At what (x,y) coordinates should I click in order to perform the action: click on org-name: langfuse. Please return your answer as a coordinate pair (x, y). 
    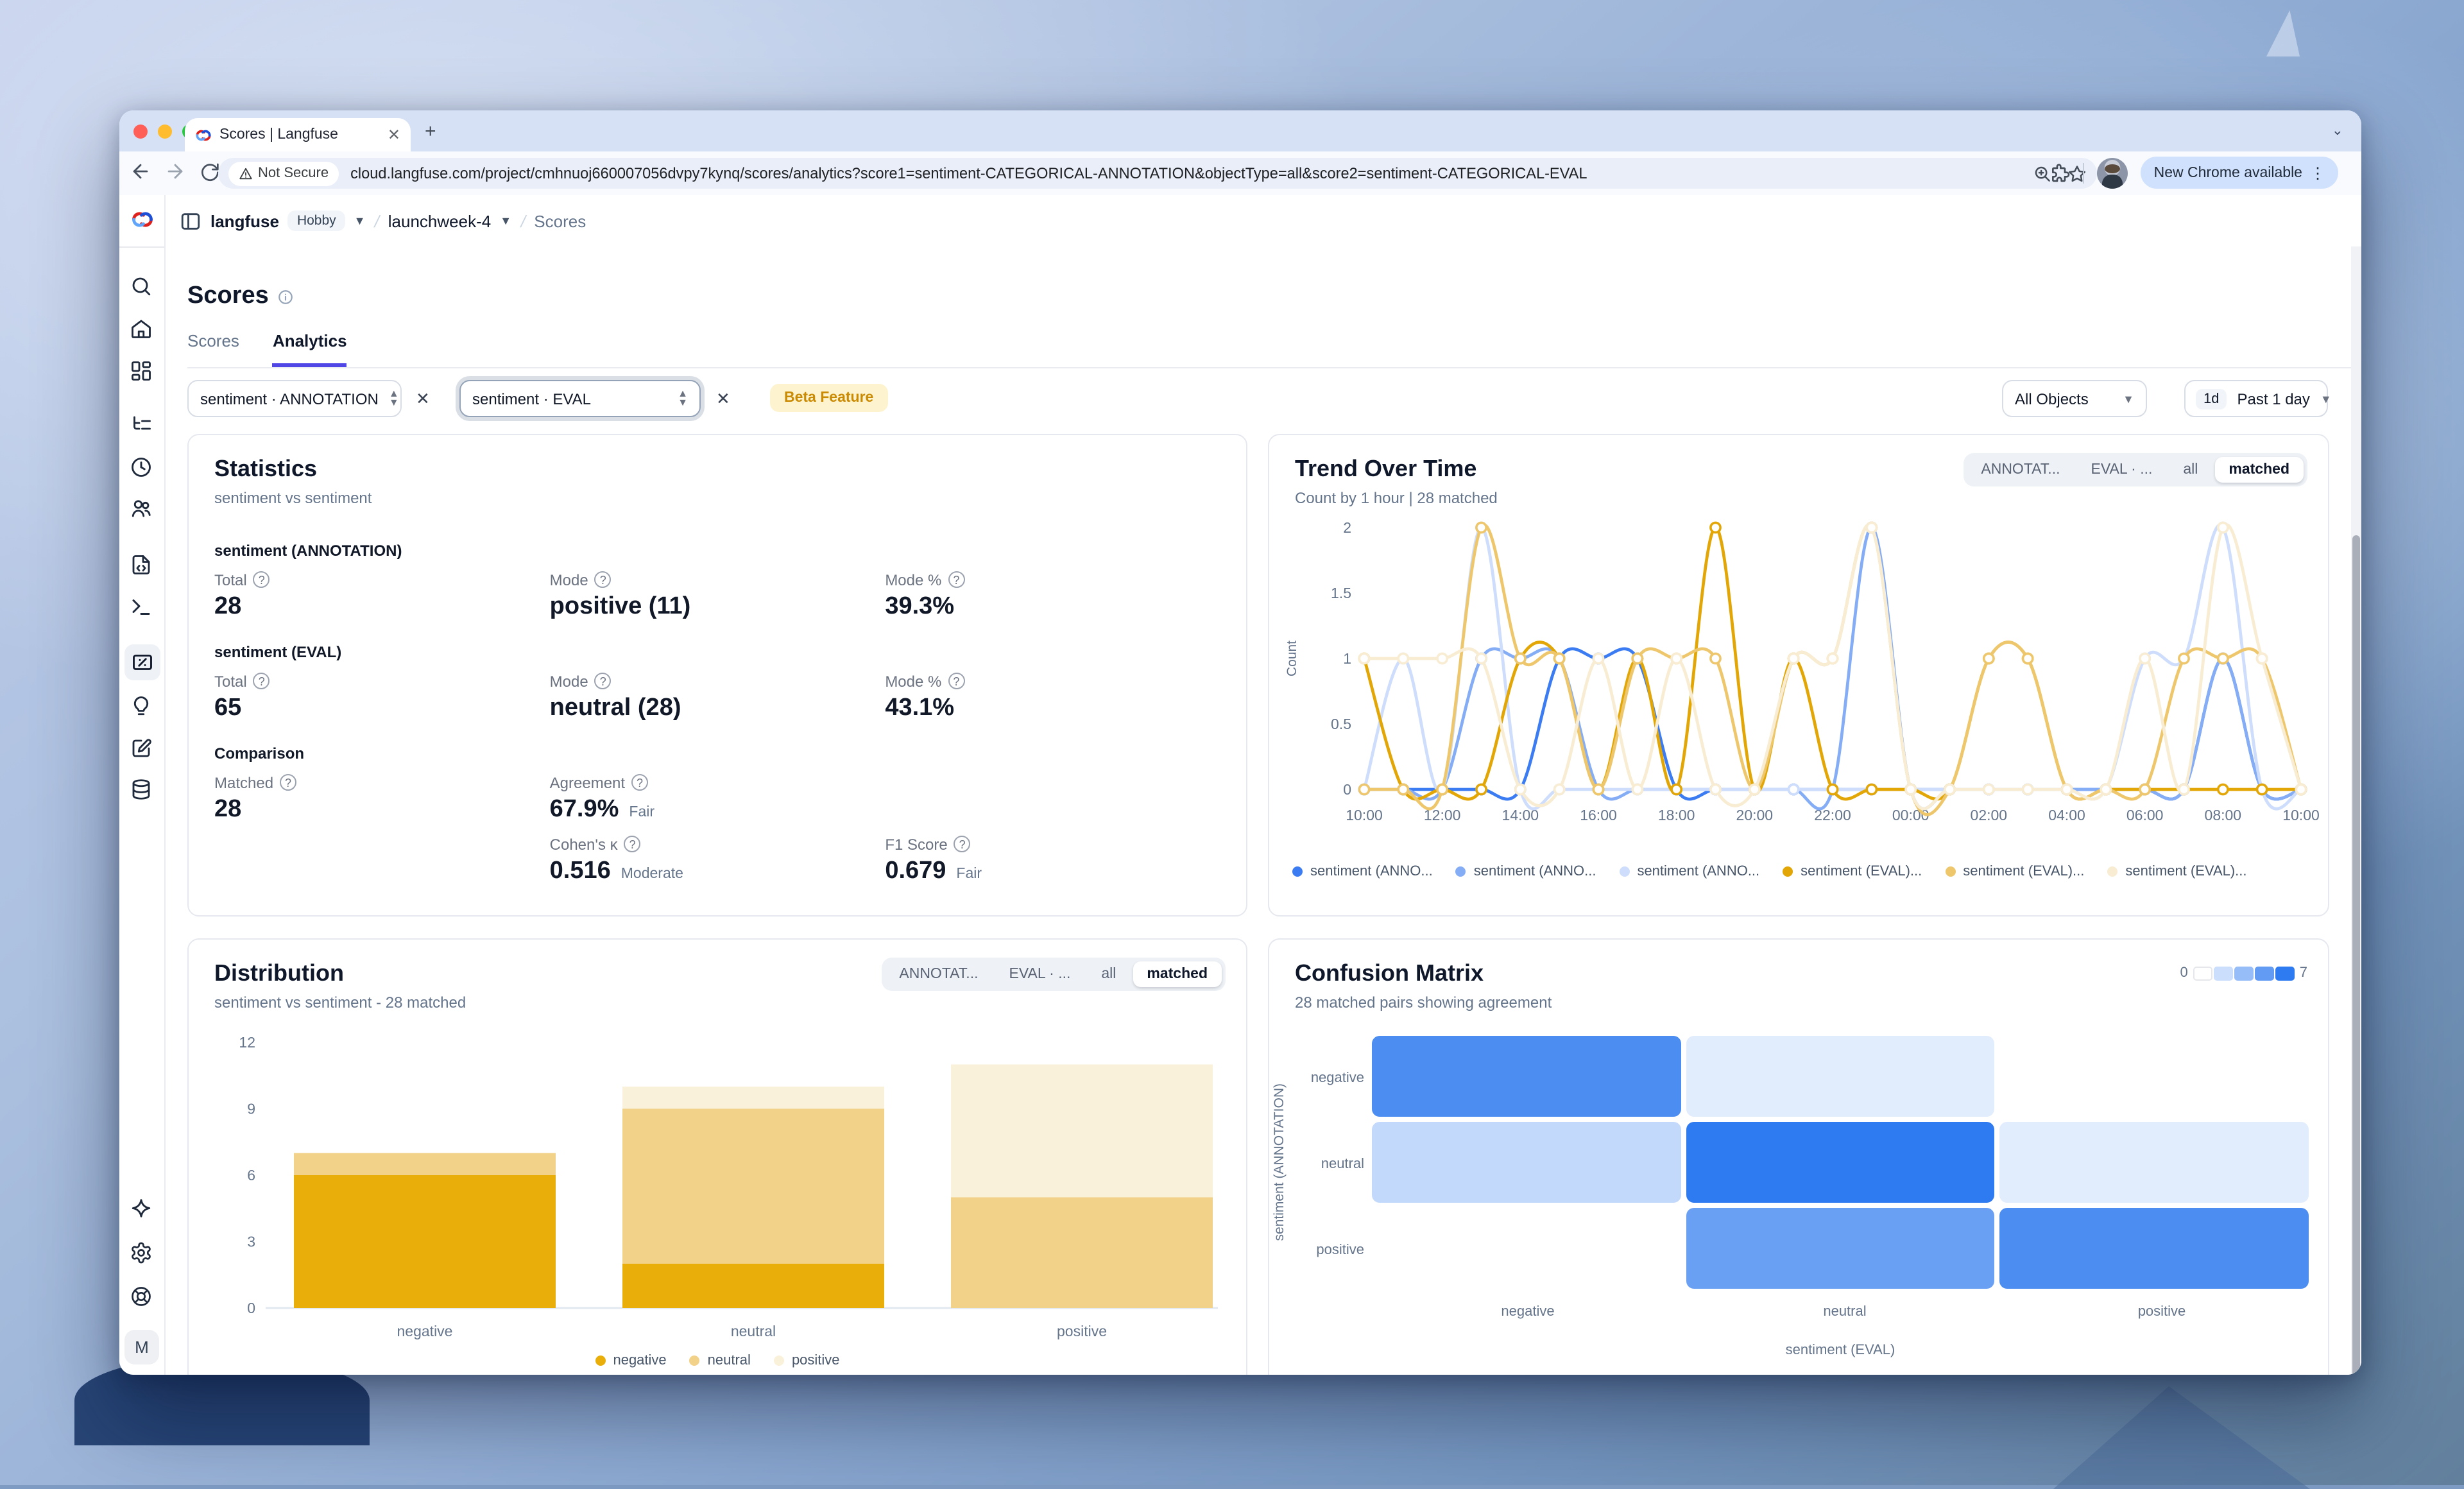
    Looking at the image, I should click on (245, 221).